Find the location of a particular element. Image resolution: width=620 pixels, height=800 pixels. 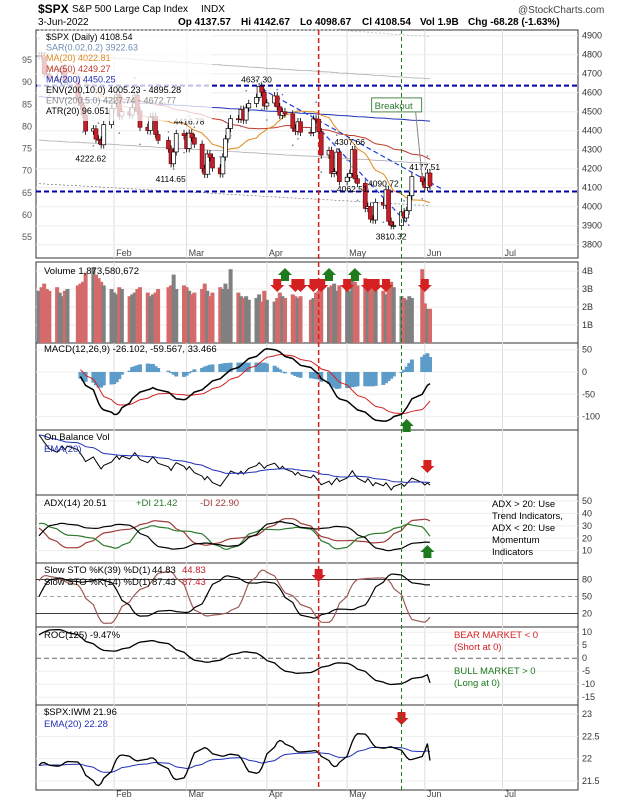

bear-note-line-2: (Short at 0) is located at coordinates (478, 647).